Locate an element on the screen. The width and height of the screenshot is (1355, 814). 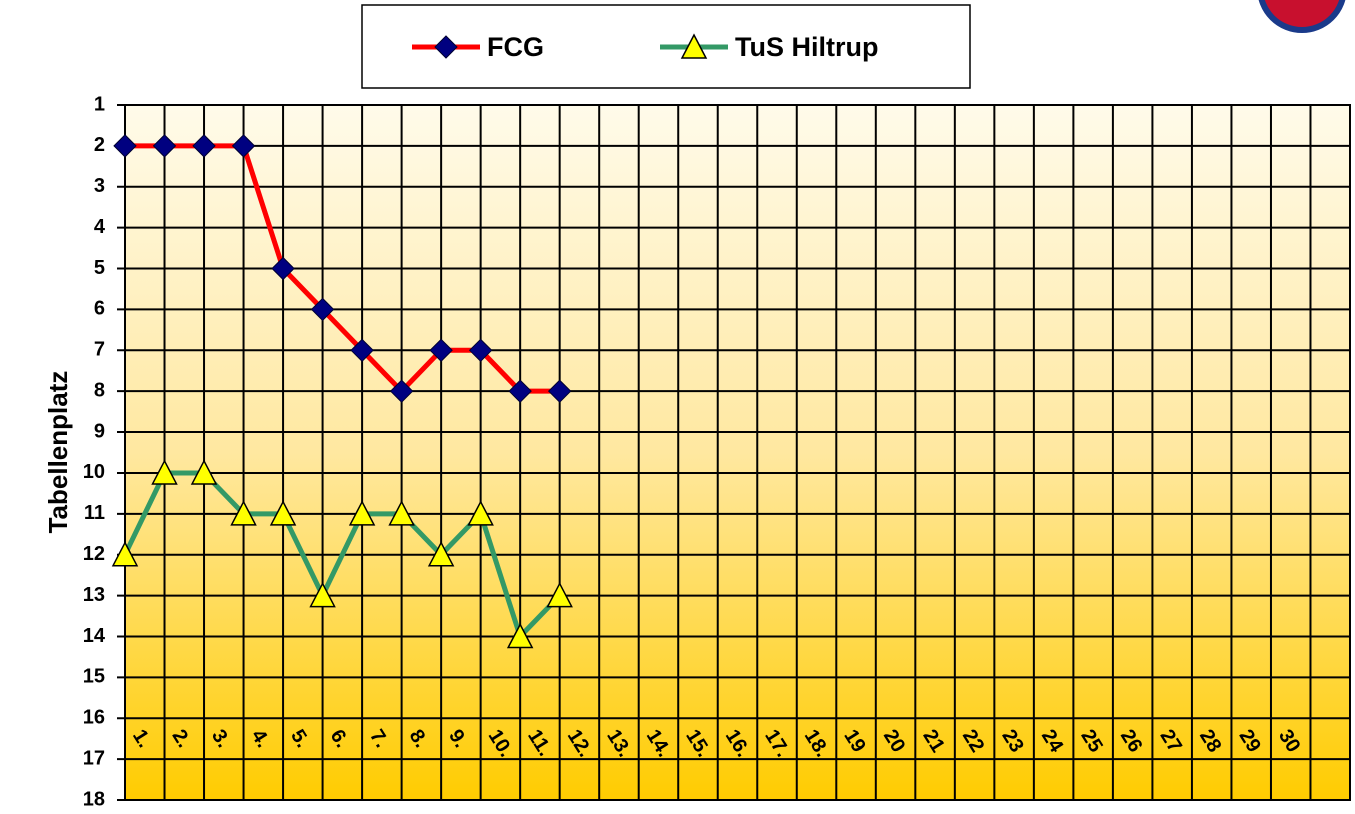
logo is located at coordinates (1302, 16).